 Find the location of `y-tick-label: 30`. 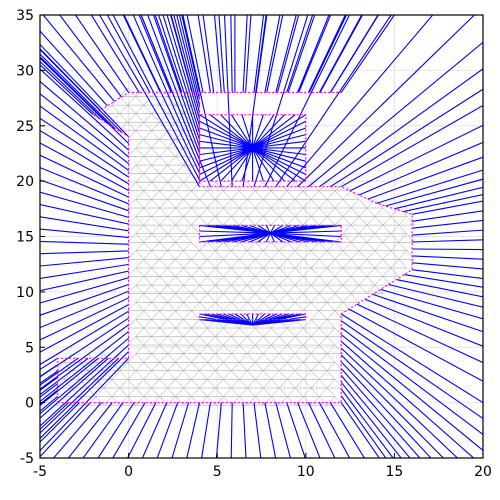

y-tick-label: 30 is located at coordinates (25, 71).